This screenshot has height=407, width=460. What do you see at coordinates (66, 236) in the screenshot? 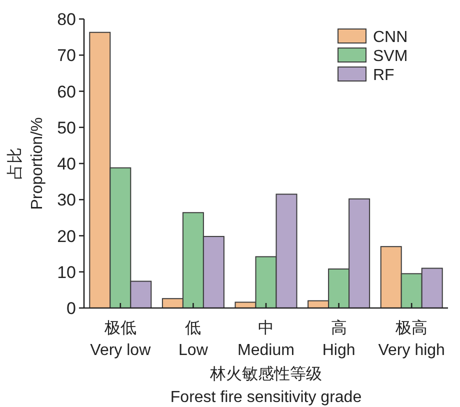
I see `y-tick-label: 20` at bounding box center [66, 236].